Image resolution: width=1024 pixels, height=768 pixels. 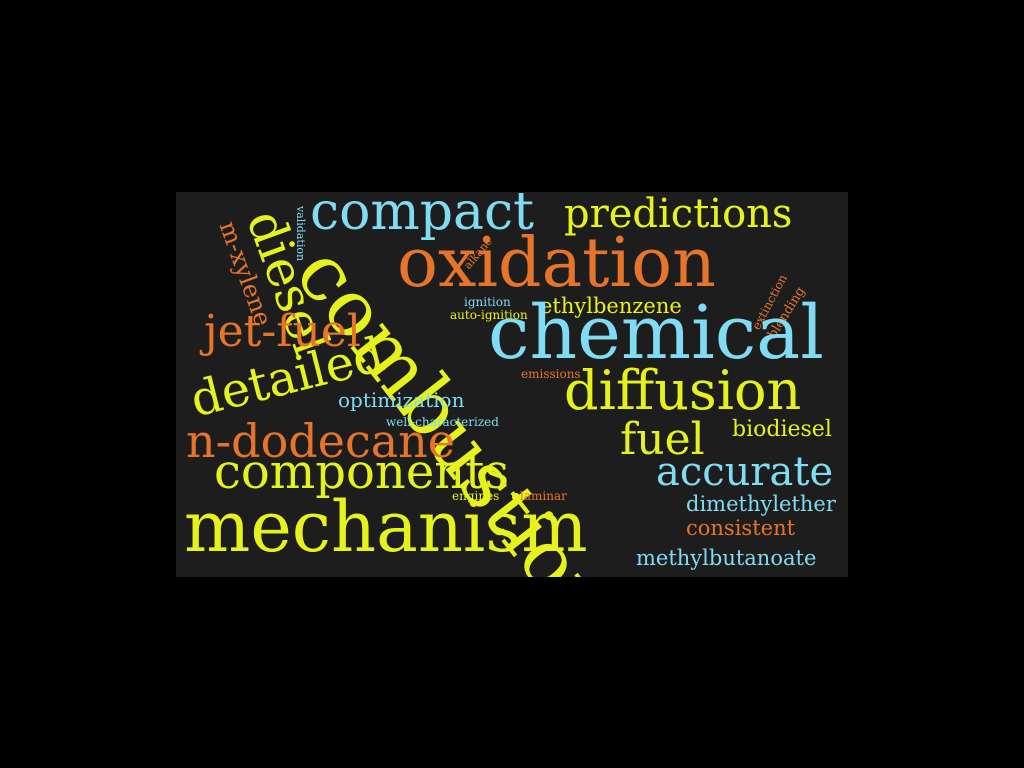 I want to click on word-fuel: fuel, so click(x=662, y=439).